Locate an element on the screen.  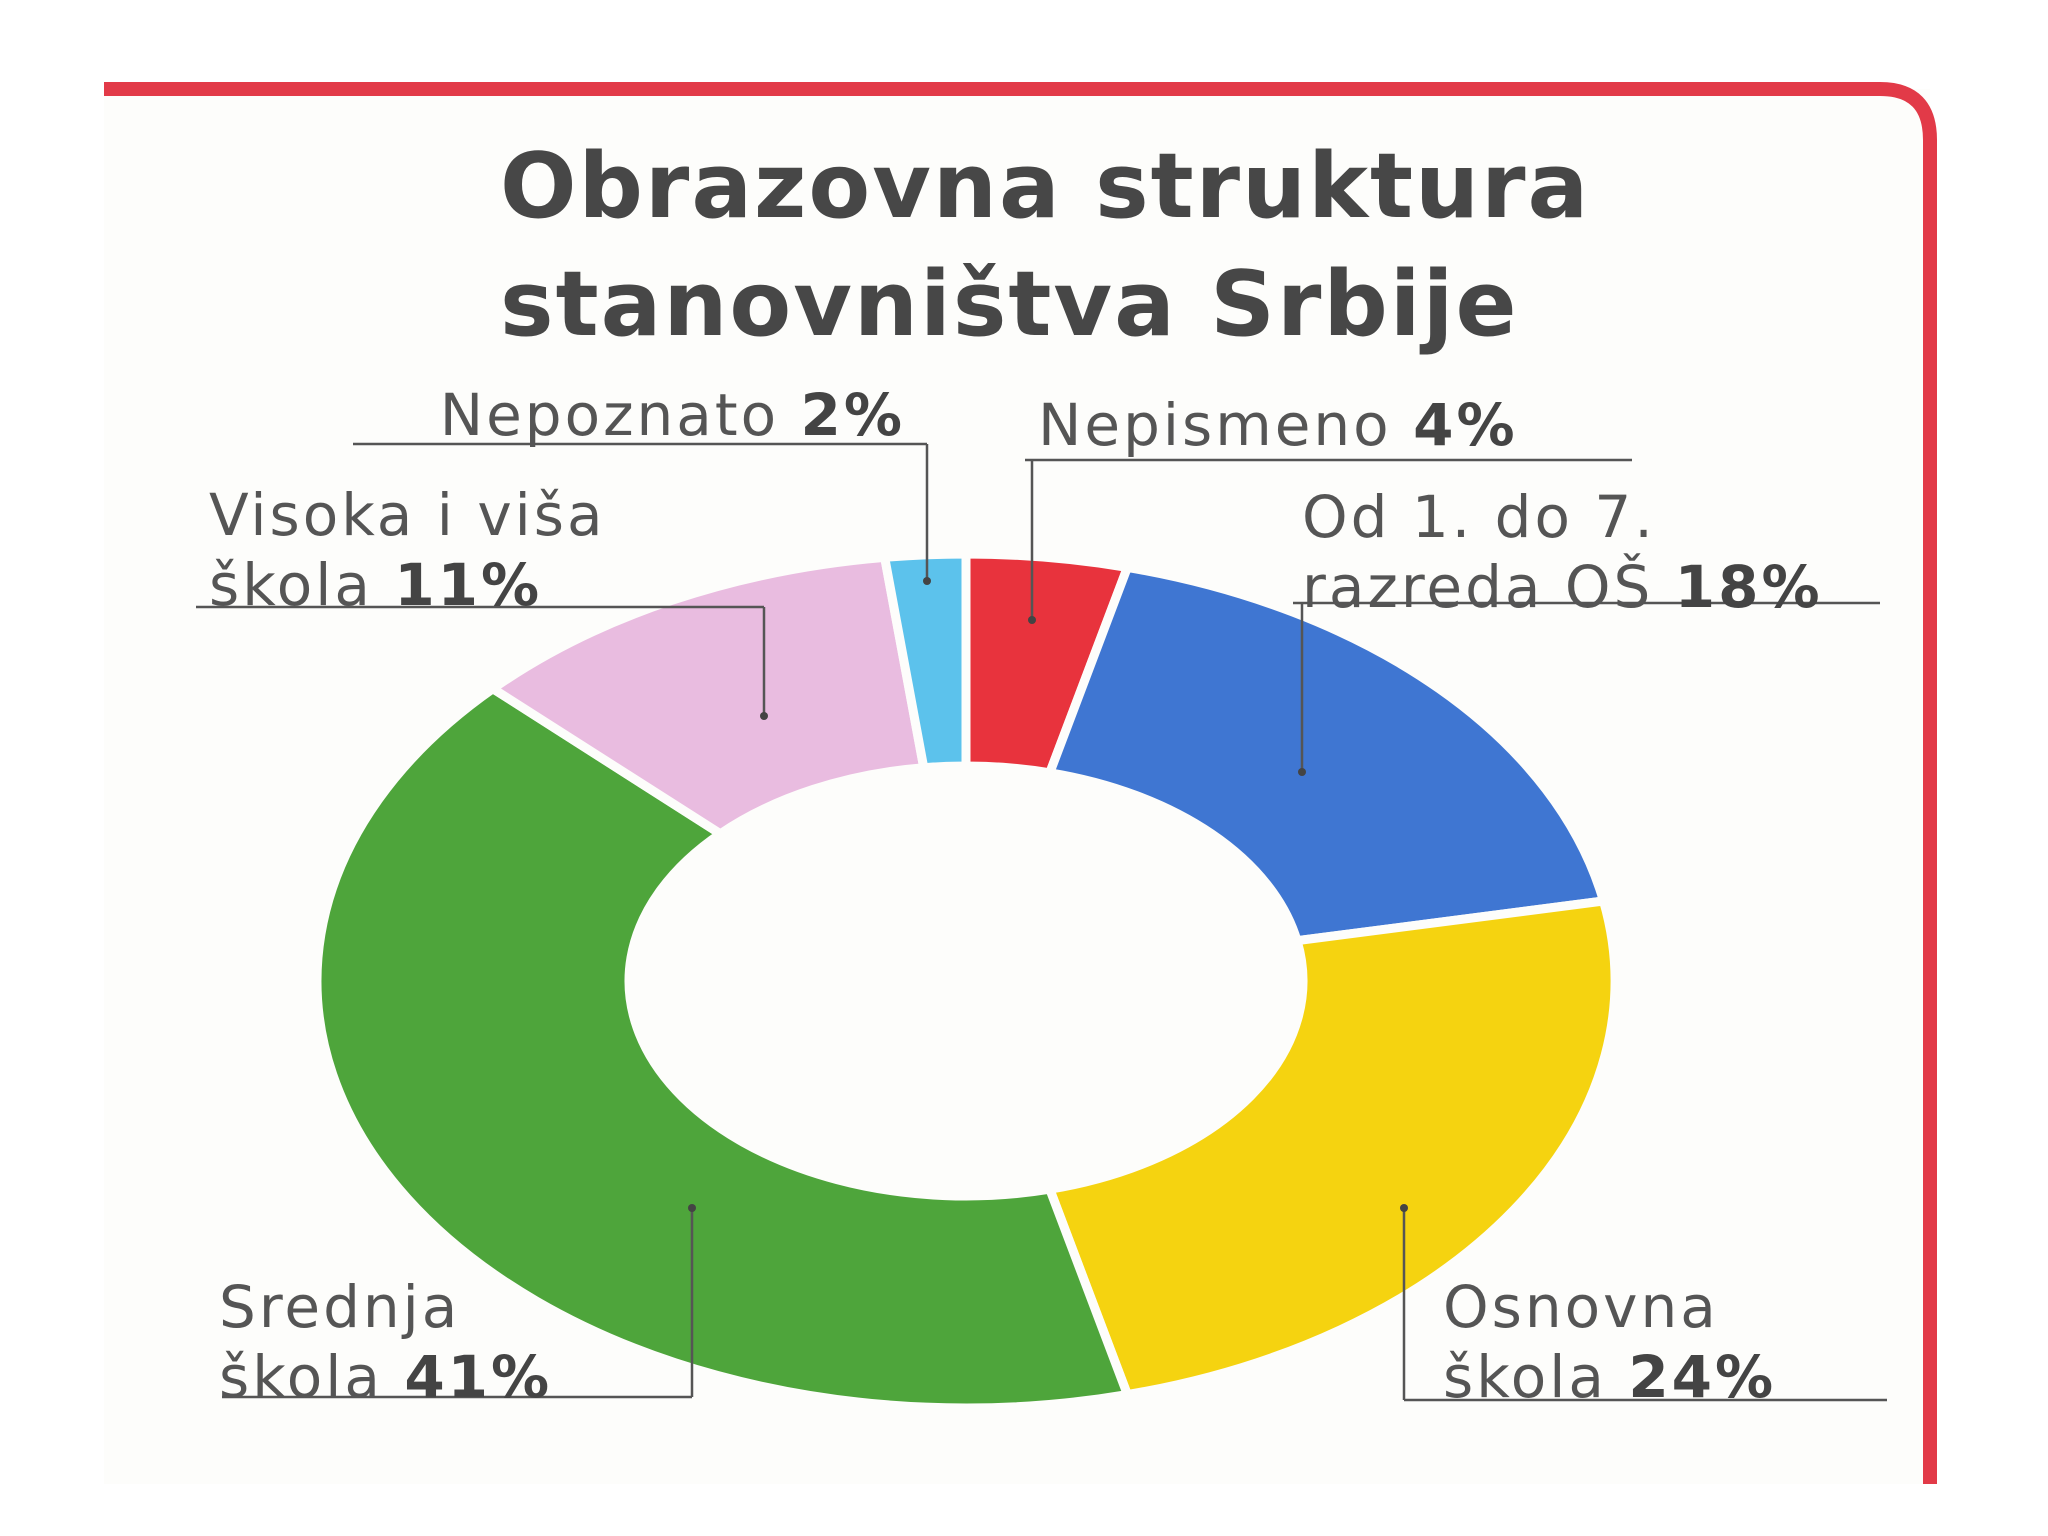
value-label: 2% is located at coordinates (852, 415).